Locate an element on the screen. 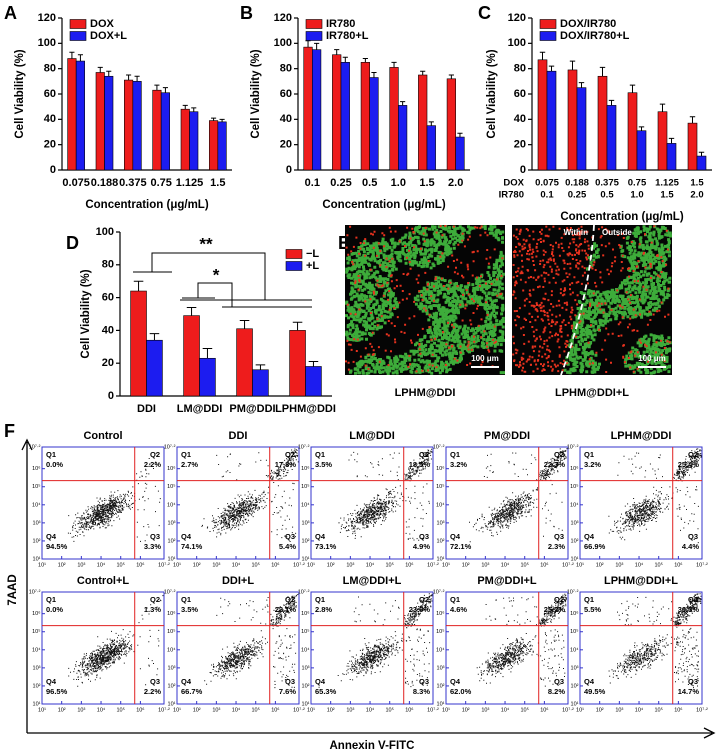 The width and height of the screenshot is (723, 756). panel-letter: F is located at coordinates (9, 431).